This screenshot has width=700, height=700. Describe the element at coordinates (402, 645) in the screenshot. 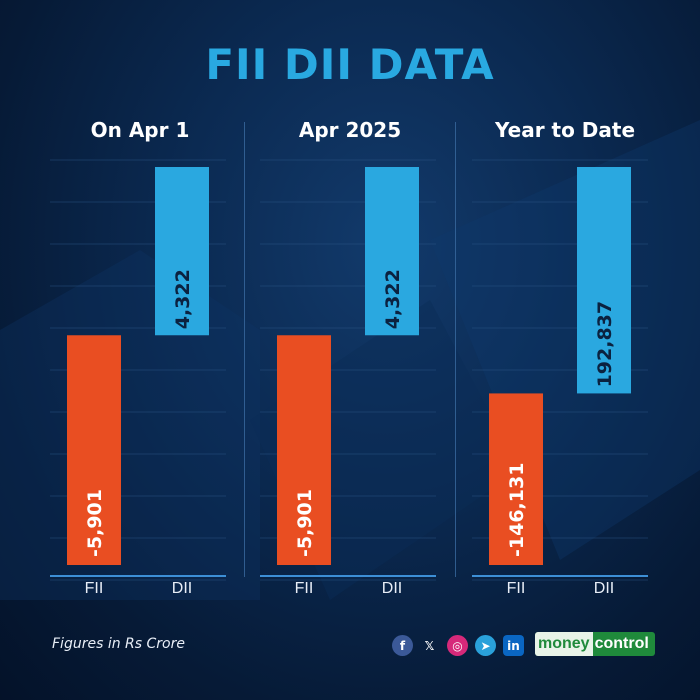

I see `facebook-icon: f` at that location.